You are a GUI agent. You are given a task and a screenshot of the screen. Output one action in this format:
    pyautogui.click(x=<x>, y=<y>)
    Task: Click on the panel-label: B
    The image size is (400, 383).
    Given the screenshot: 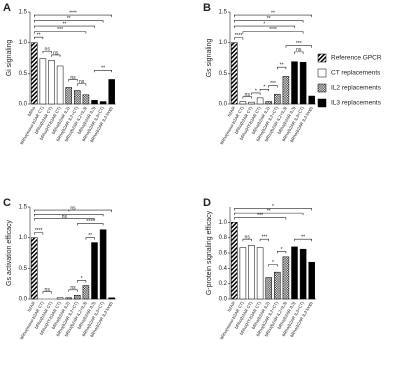 What is the action you would take?
    pyautogui.click(x=207, y=8)
    